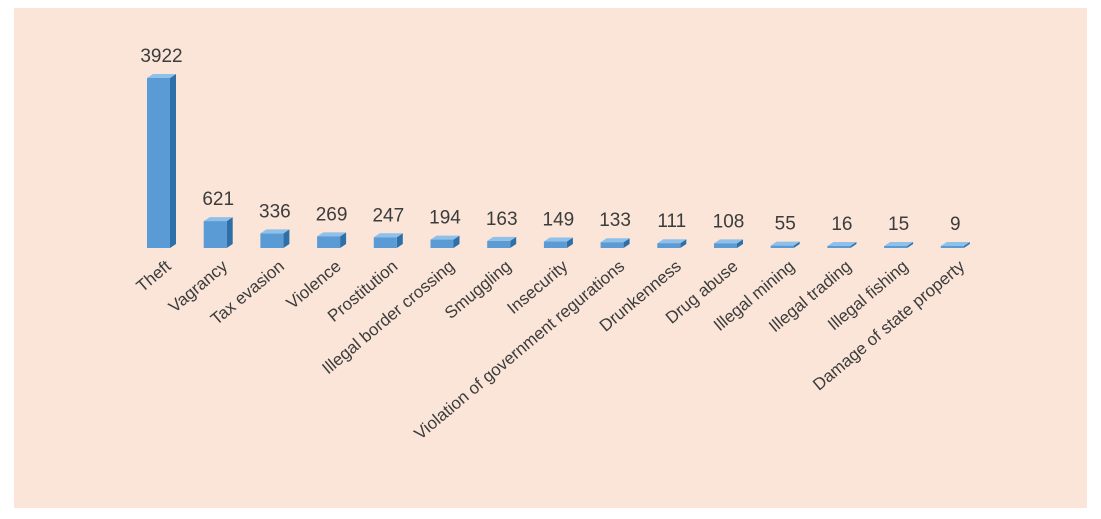 The width and height of the screenshot is (1101, 519). Describe the element at coordinates (154, 276) in the screenshot. I see `category-label-1: Theft` at that location.